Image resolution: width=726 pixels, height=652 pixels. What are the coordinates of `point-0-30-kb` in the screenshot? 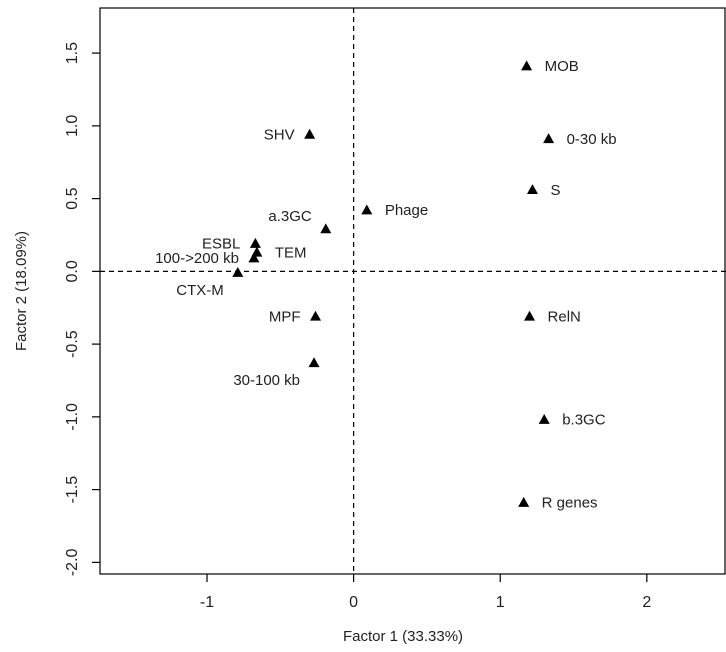 It's located at (549, 138).